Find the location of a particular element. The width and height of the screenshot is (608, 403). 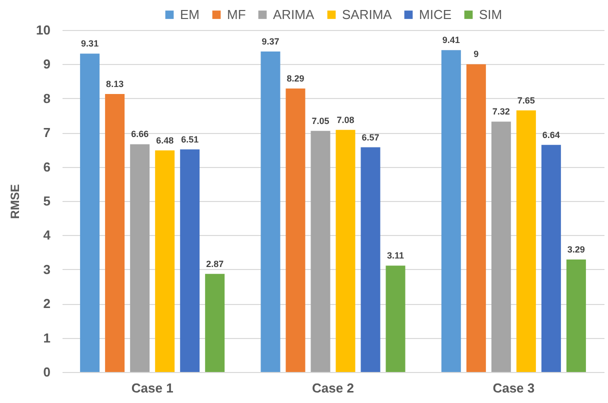

y-tick-label: 5 is located at coordinates (46, 201).